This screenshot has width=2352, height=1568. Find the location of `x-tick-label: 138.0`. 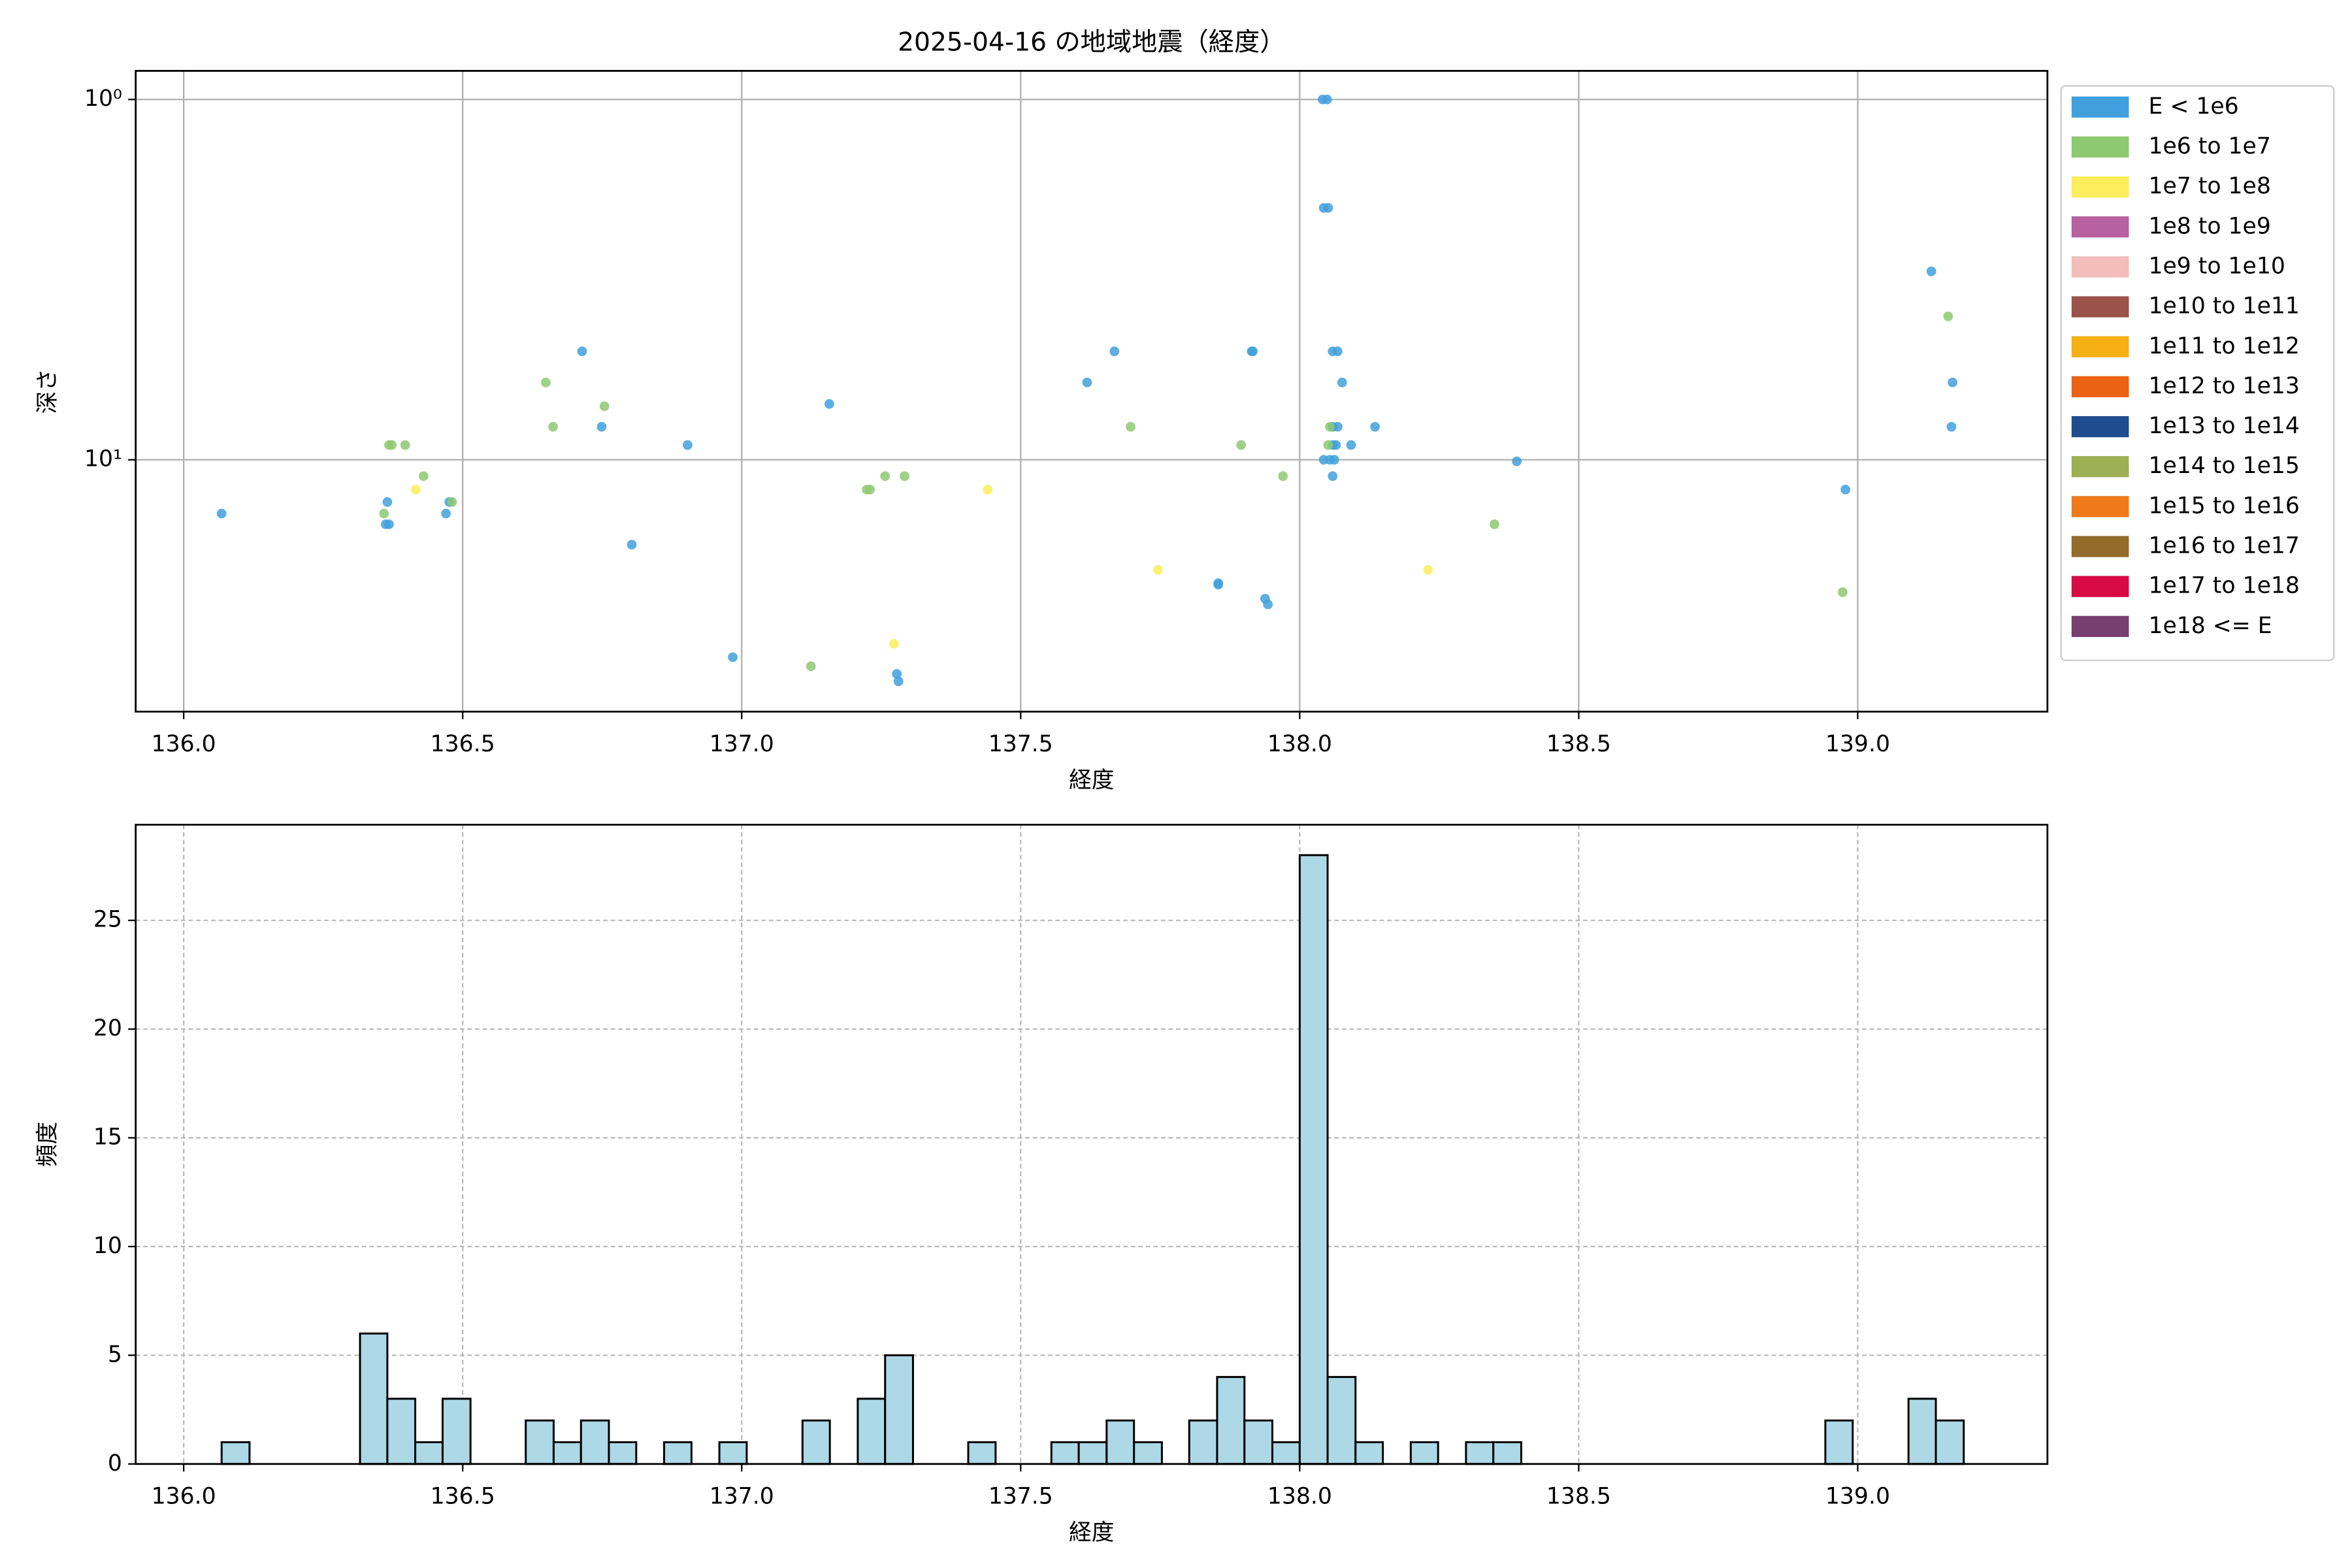

x-tick-label: 138.0 is located at coordinates (1299, 744).